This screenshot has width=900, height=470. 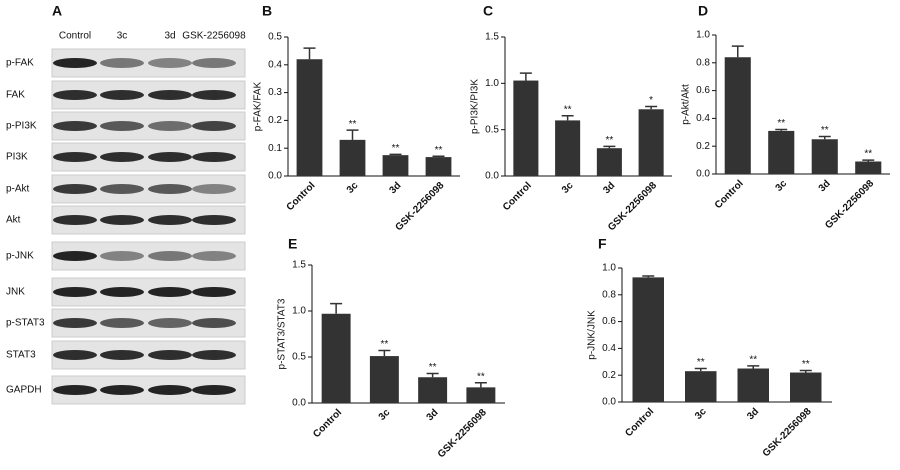 What do you see at coordinates (475, 106) in the screenshot?
I see `y-axis-label: p-PI3K/PI3K` at bounding box center [475, 106].